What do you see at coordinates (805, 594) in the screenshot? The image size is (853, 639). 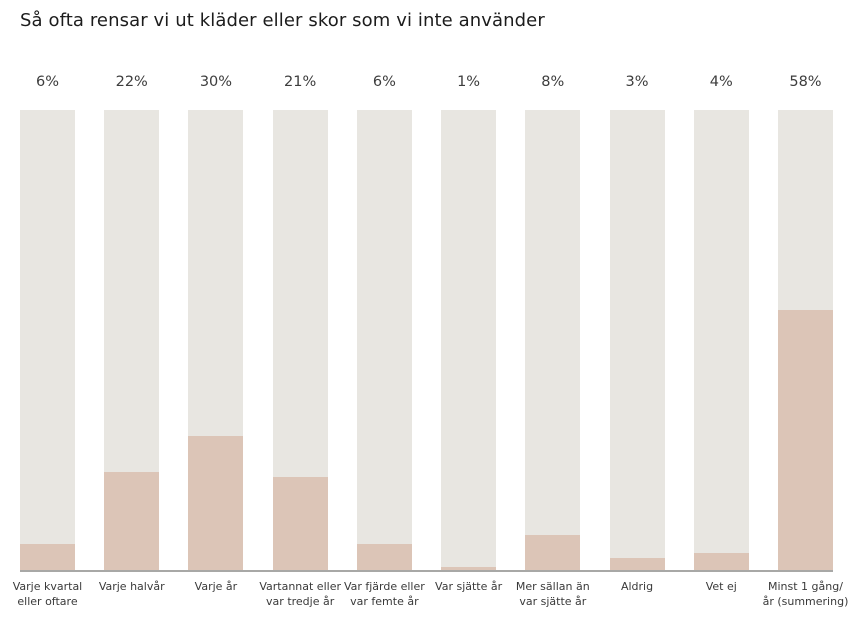 I see `category-label: Minst 1 gång/år (summering)` at bounding box center [805, 594].